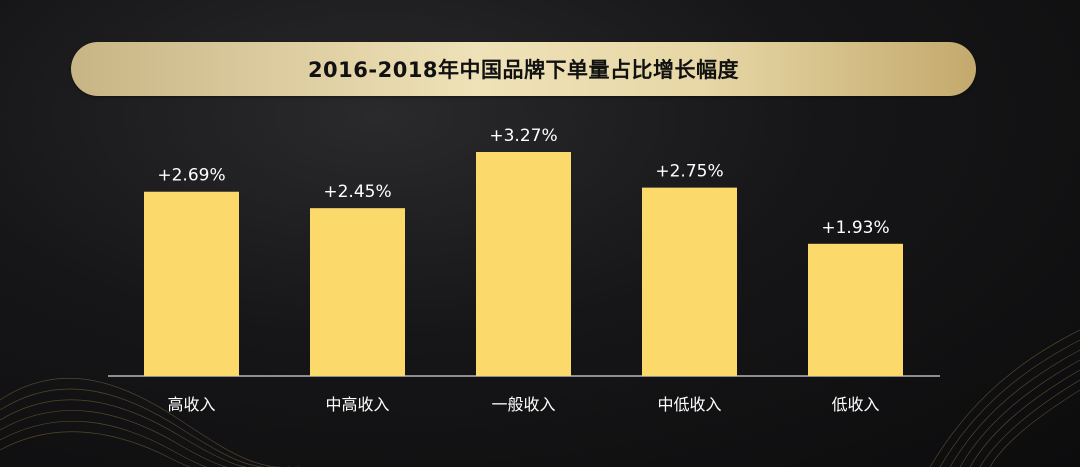  What do you see at coordinates (689, 404) in the screenshot?
I see `category-label-4: 中低收入` at bounding box center [689, 404].